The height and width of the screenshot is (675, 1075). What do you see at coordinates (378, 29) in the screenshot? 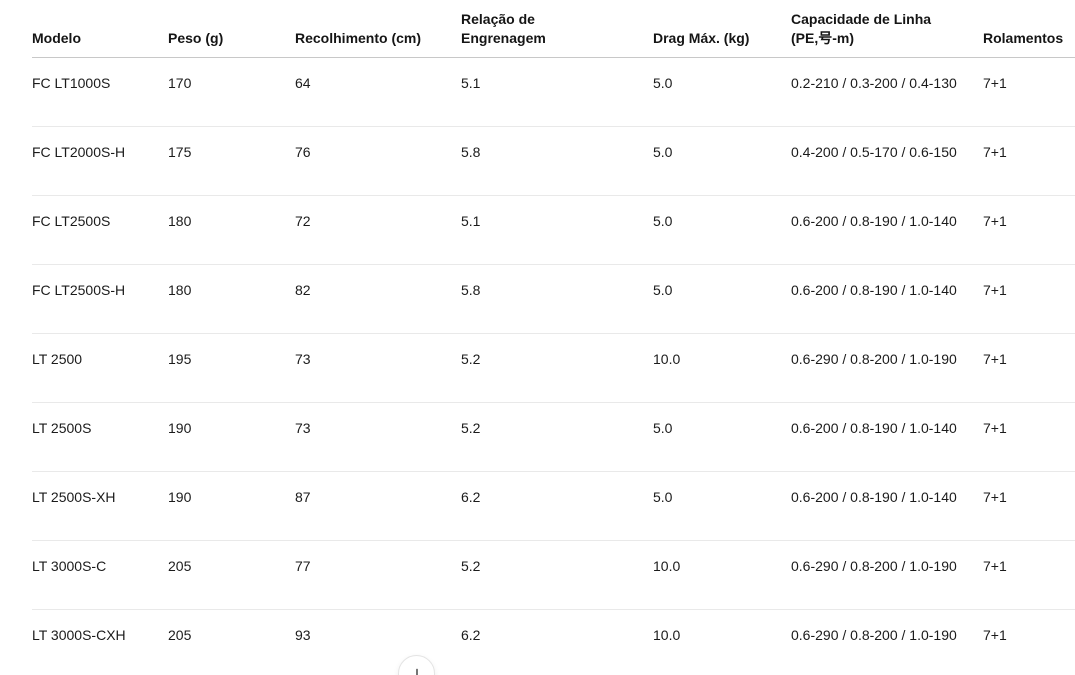
I see `column-header-recolhimento: Recolhimento (cm)` at bounding box center [378, 29].